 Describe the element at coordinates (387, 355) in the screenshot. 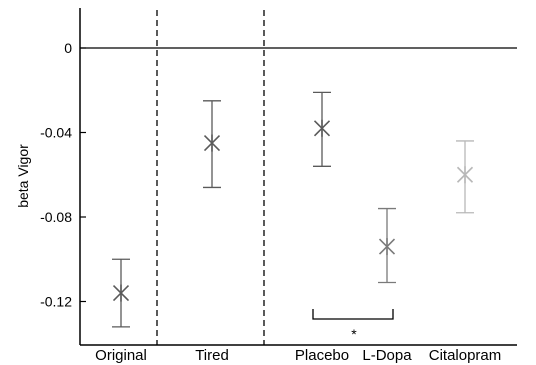

I see `x-tick-label: L-Dopa` at that location.